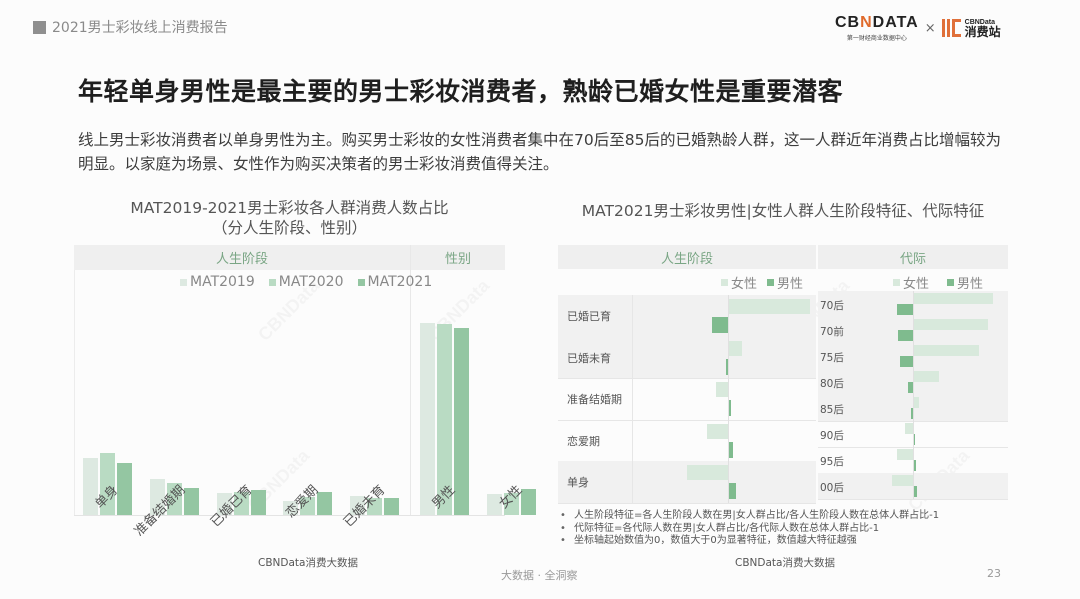 Image resolution: width=1080 pixels, height=599 pixels. I want to click on category-label: 70前, so click(832, 332).